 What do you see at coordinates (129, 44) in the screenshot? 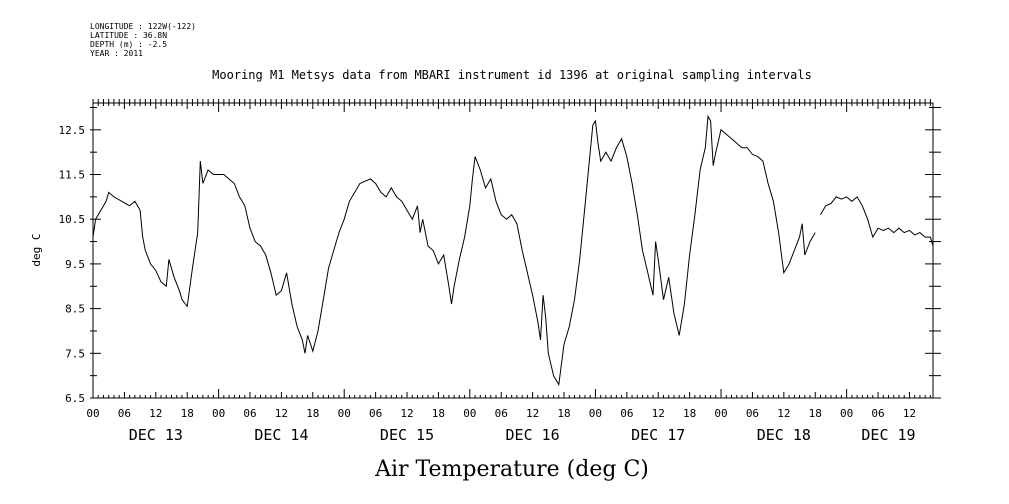
I see `header-depth: DEPTH (m) : -2.5` at bounding box center [129, 44].